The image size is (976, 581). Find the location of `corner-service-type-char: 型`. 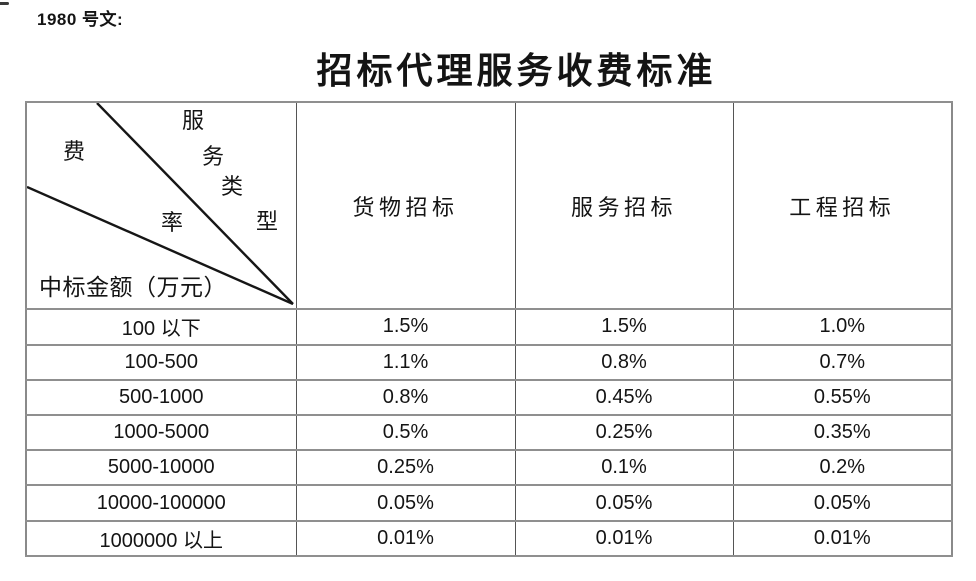

corner-service-type-char: 型 is located at coordinates (267, 221).